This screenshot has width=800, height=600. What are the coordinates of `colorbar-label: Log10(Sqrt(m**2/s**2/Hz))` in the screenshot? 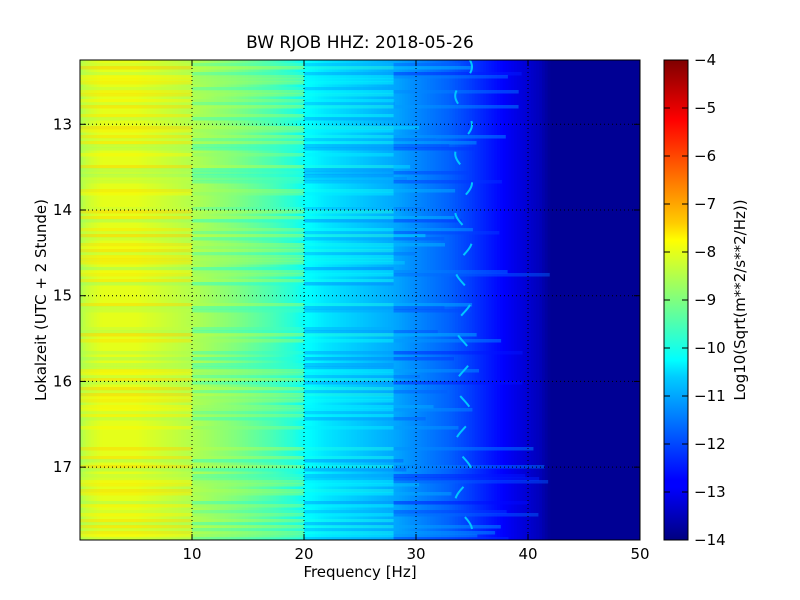 It's located at (740, 299).